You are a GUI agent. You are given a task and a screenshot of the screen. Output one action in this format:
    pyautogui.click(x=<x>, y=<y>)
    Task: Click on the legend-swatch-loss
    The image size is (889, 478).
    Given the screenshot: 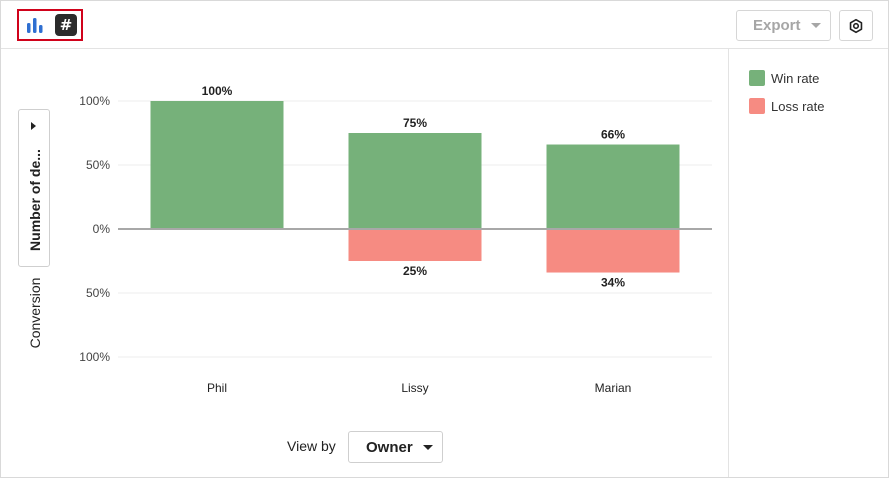 What is the action you would take?
    pyautogui.click(x=757, y=106)
    